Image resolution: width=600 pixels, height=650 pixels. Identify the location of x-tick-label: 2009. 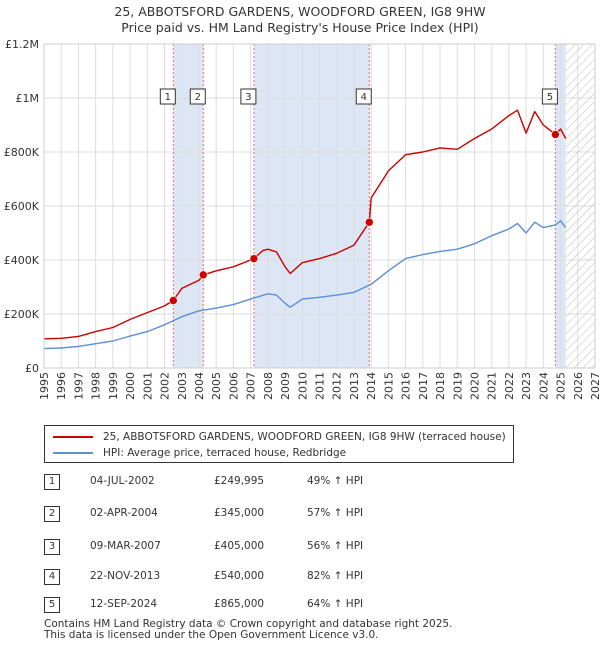
(285, 386).